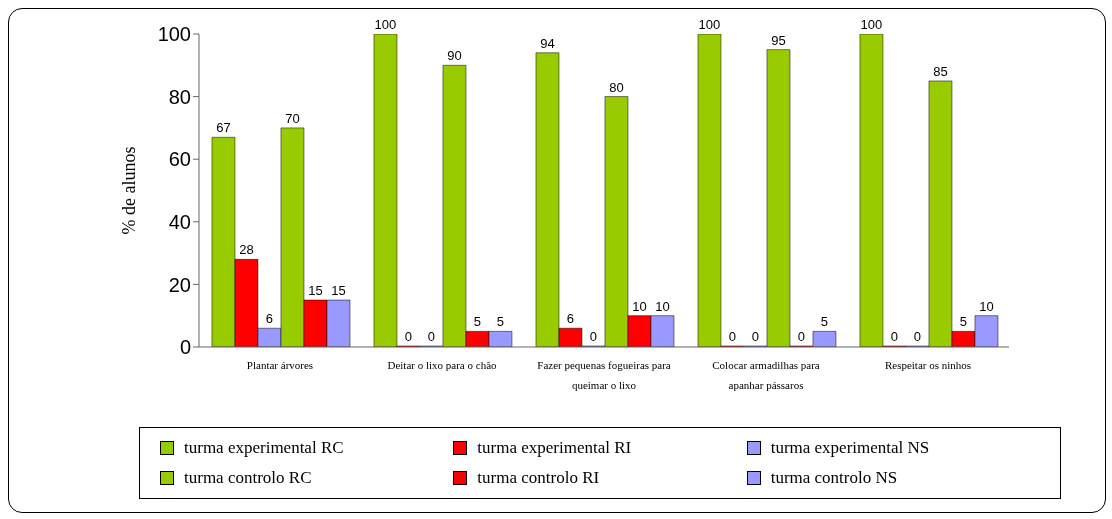 The height and width of the screenshot is (519, 1112). I want to click on legend-label: turma experimental NS, so click(850, 448).